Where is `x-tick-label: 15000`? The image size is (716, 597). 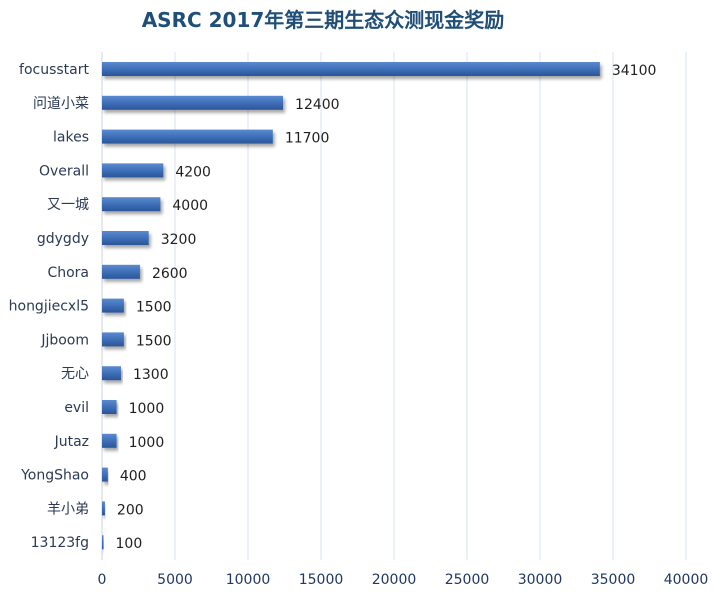 x-tick-label: 15000 is located at coordinates (321, 580).